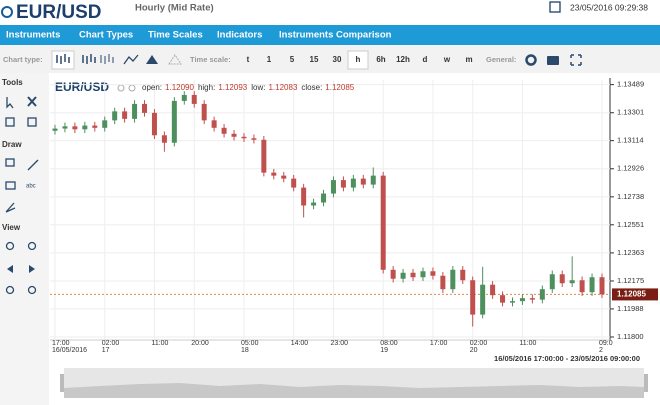 This screenshot has height=405, width=660. What do you see at coordinates (555, 7) in the screenshot?
I see `clock-icon` at bounding box center [555, 7].